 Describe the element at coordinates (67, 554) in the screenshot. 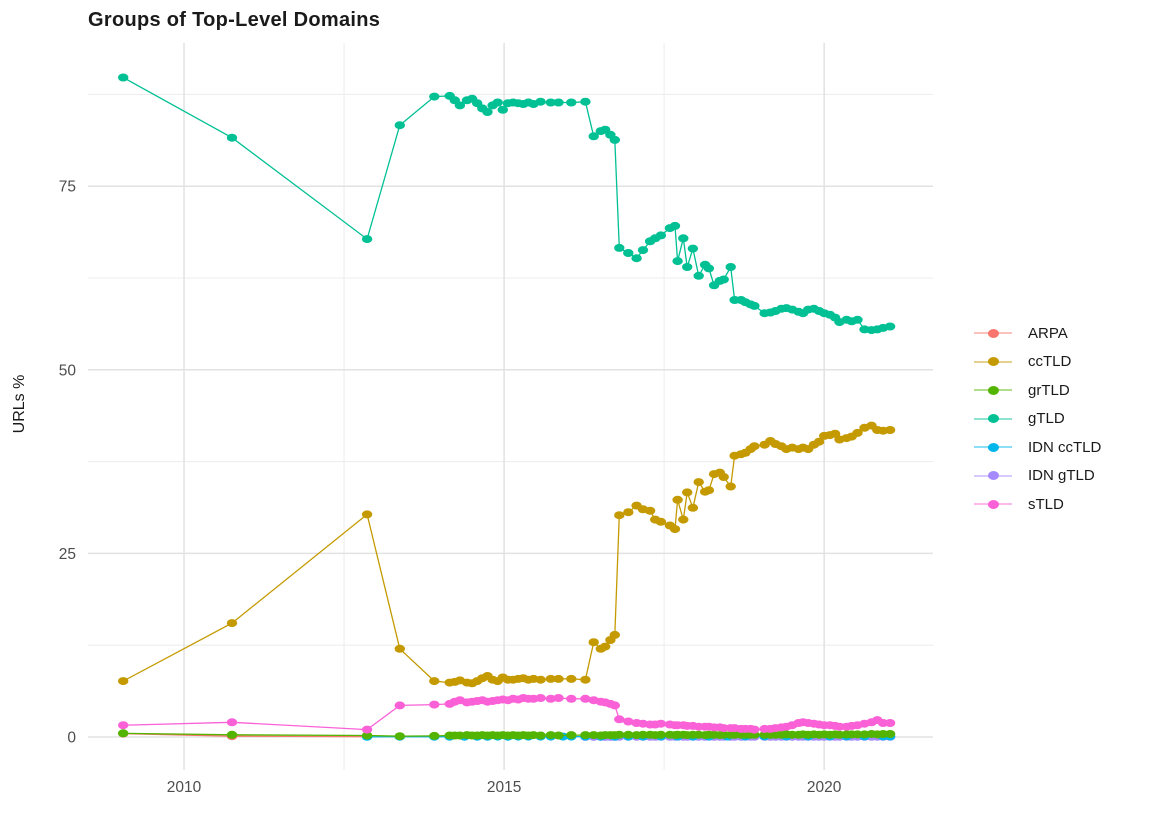

I see `y-tick-label: 25` at that location.